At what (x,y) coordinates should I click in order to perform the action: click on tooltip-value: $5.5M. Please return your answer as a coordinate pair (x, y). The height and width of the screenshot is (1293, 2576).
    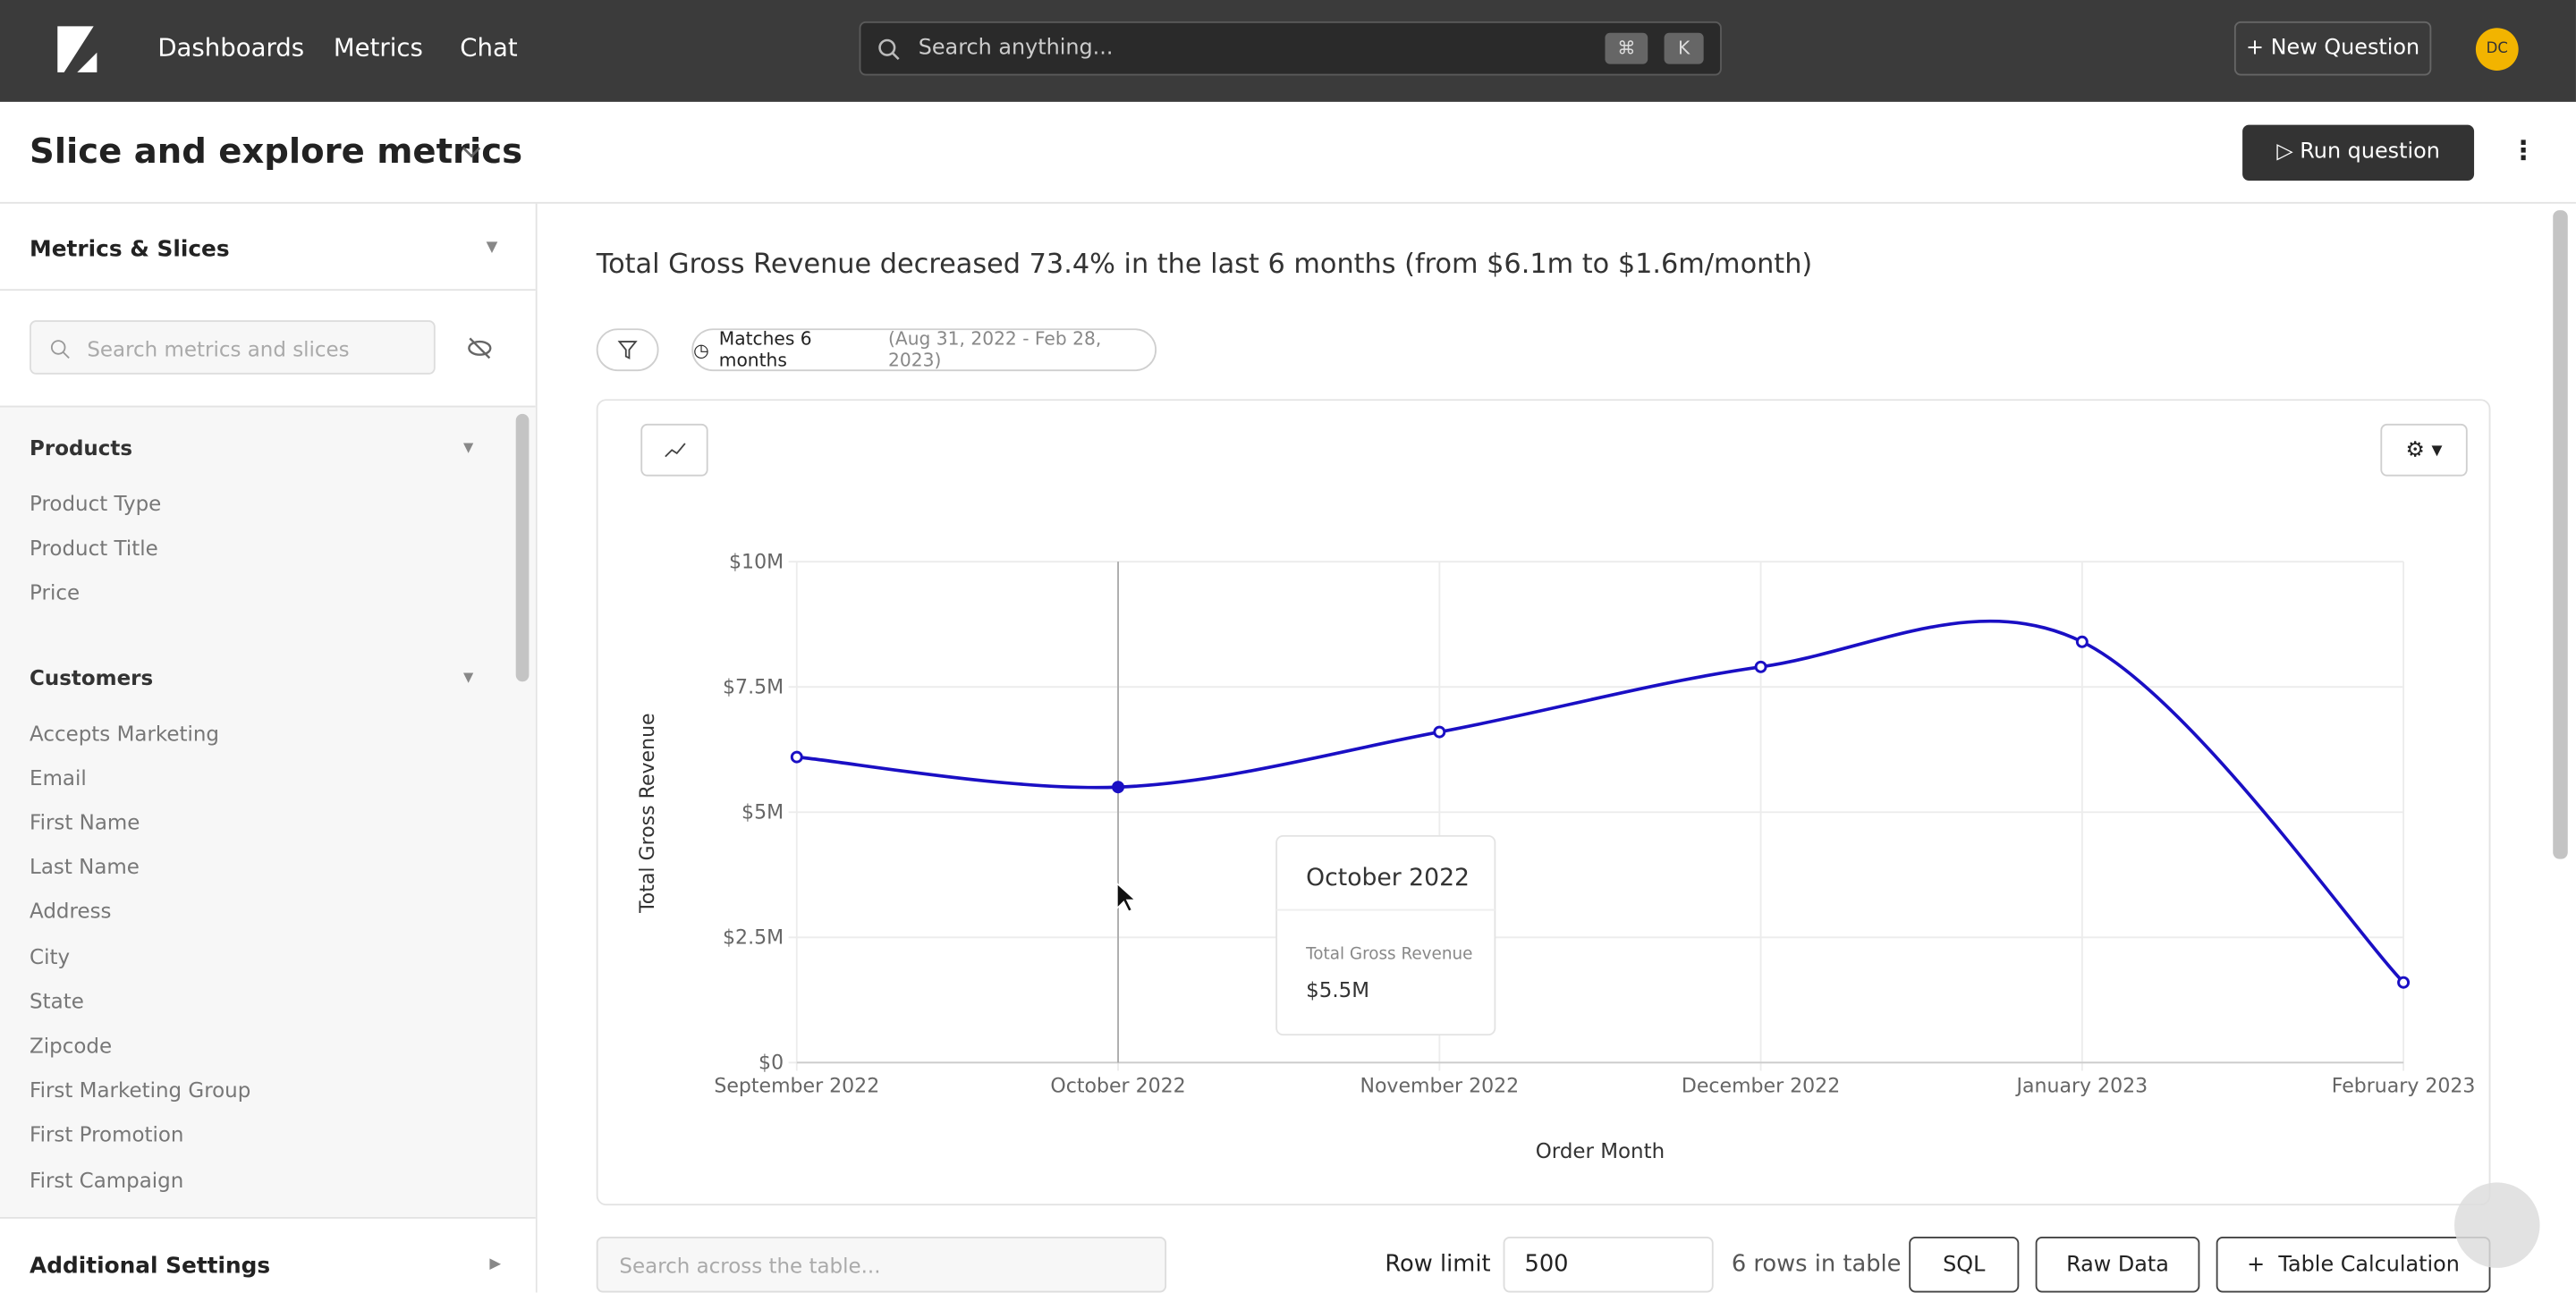
    Looking at the image, I should click on (1337, 991).